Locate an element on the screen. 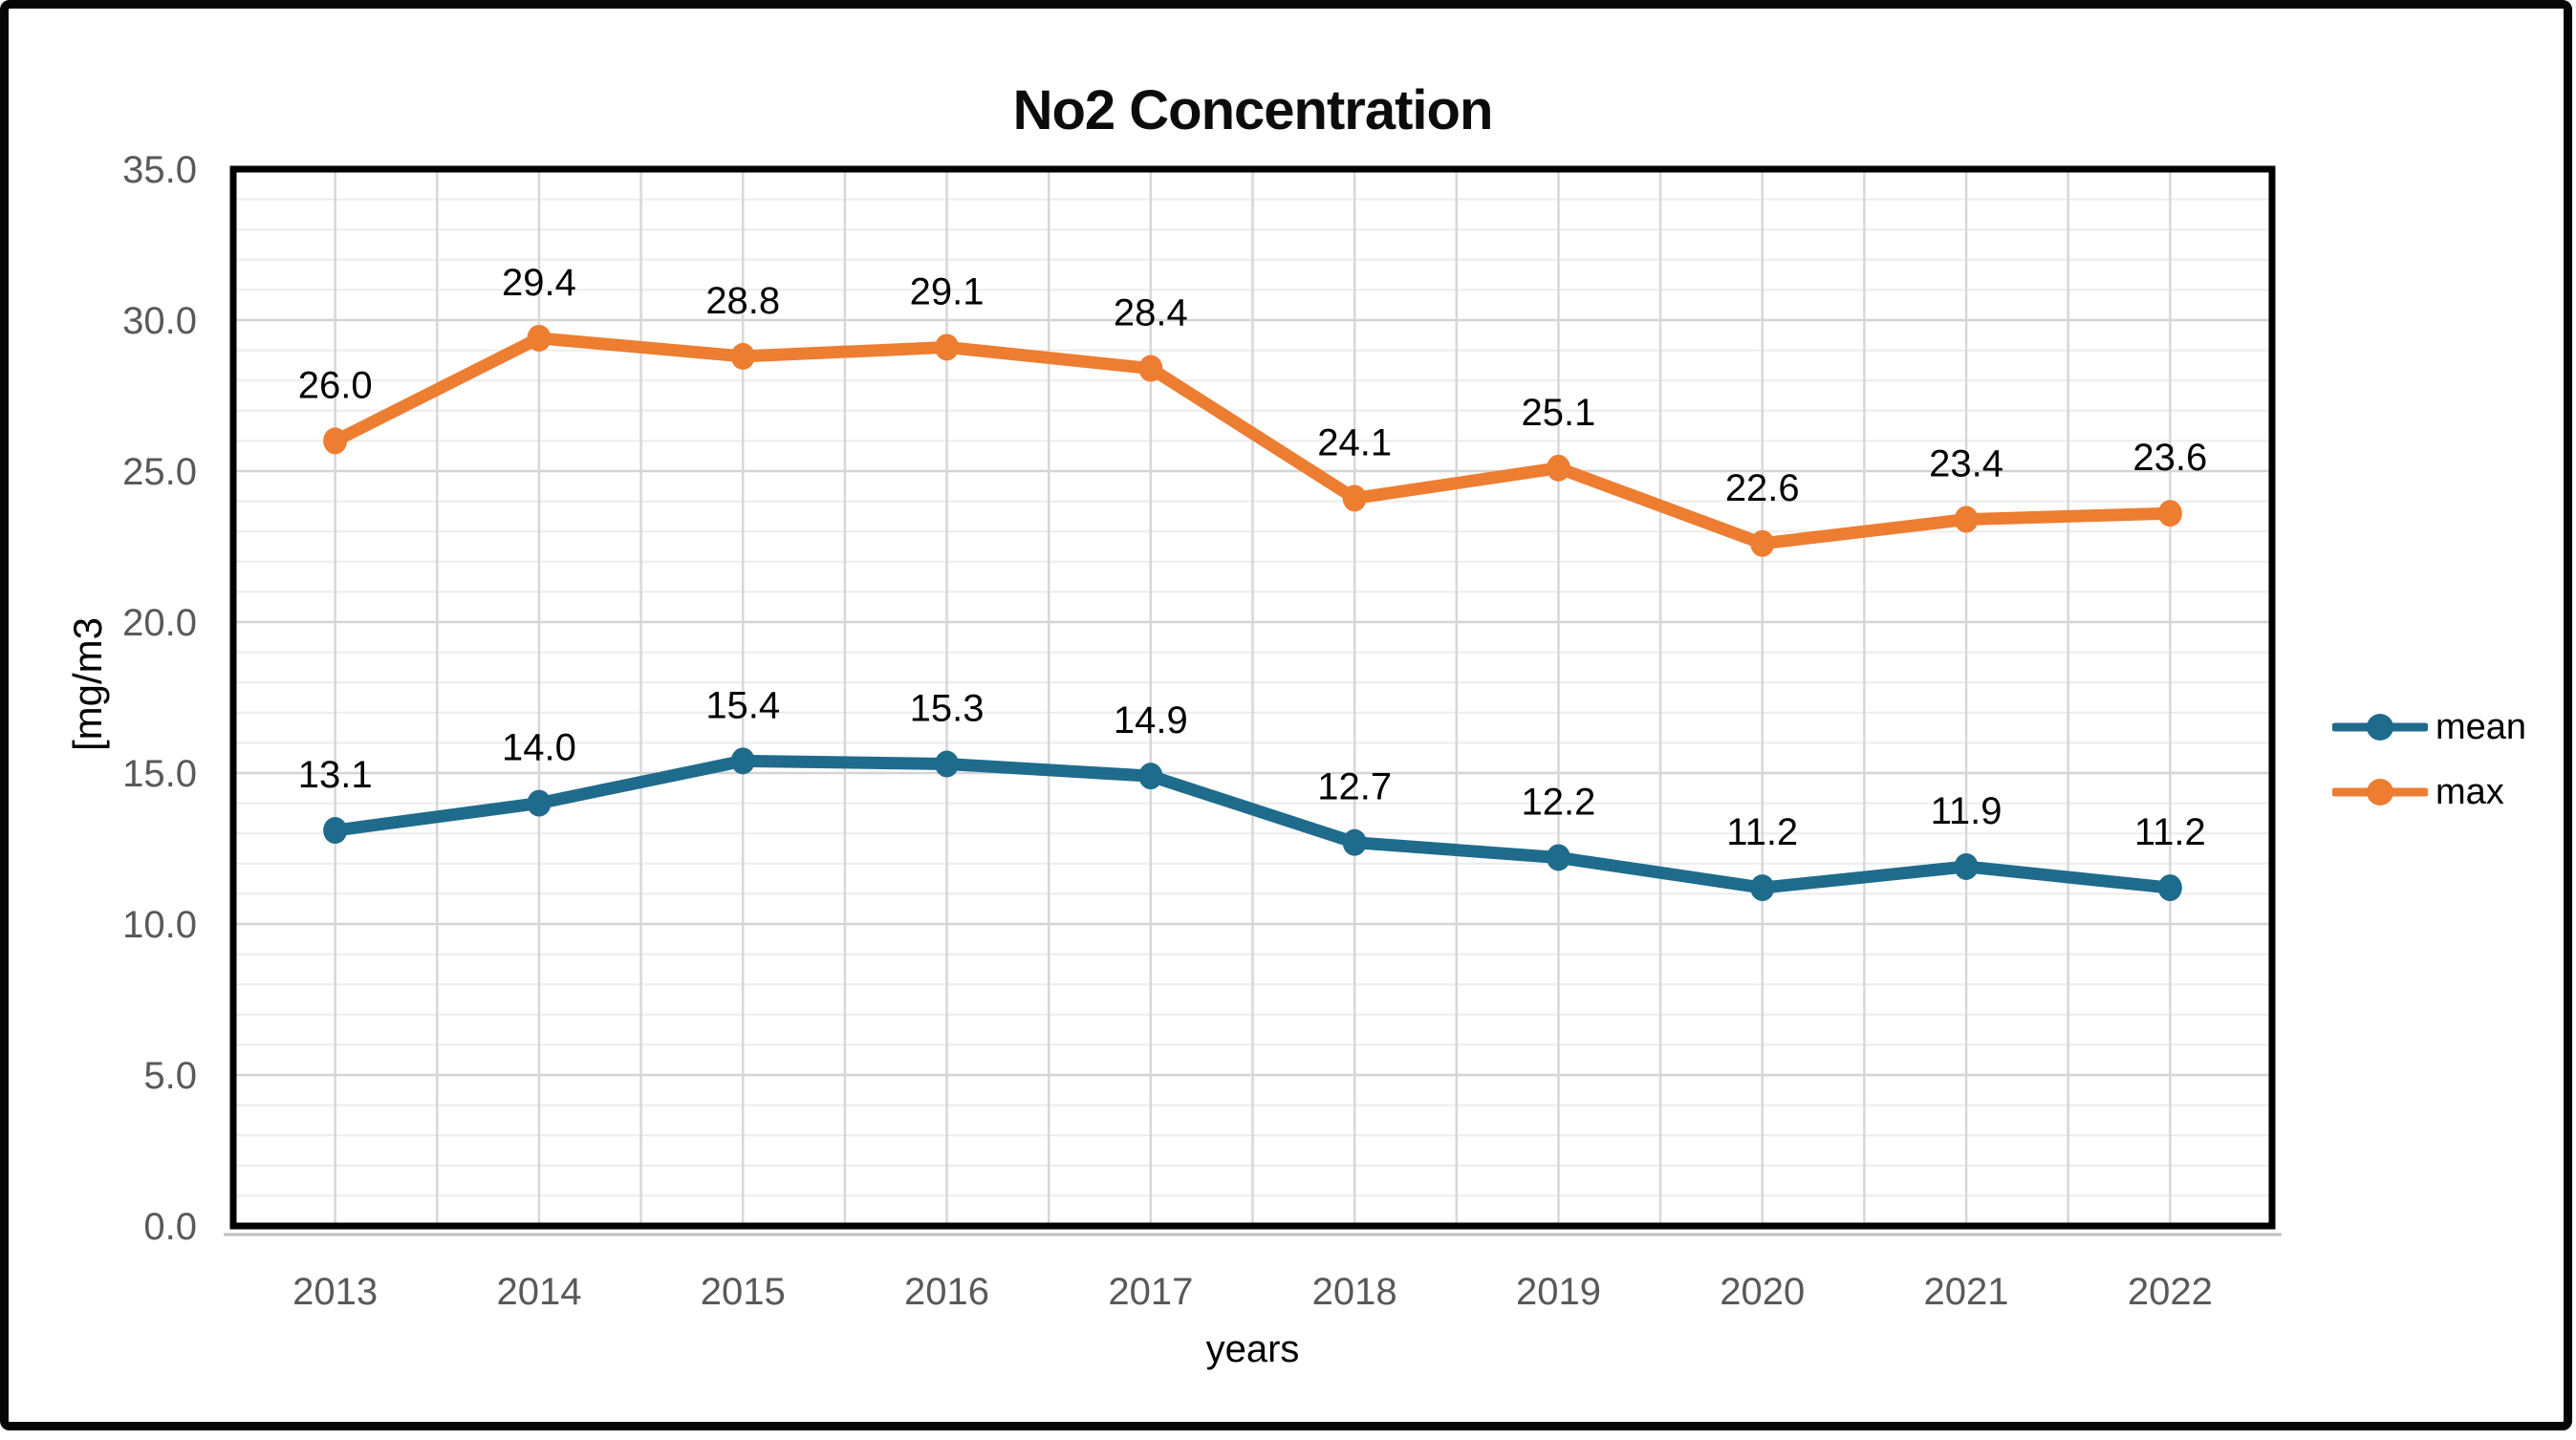 The width and height of the screenshot is (2576, 1440). data-point-max-2020 is located at coordinates (1762, 543).